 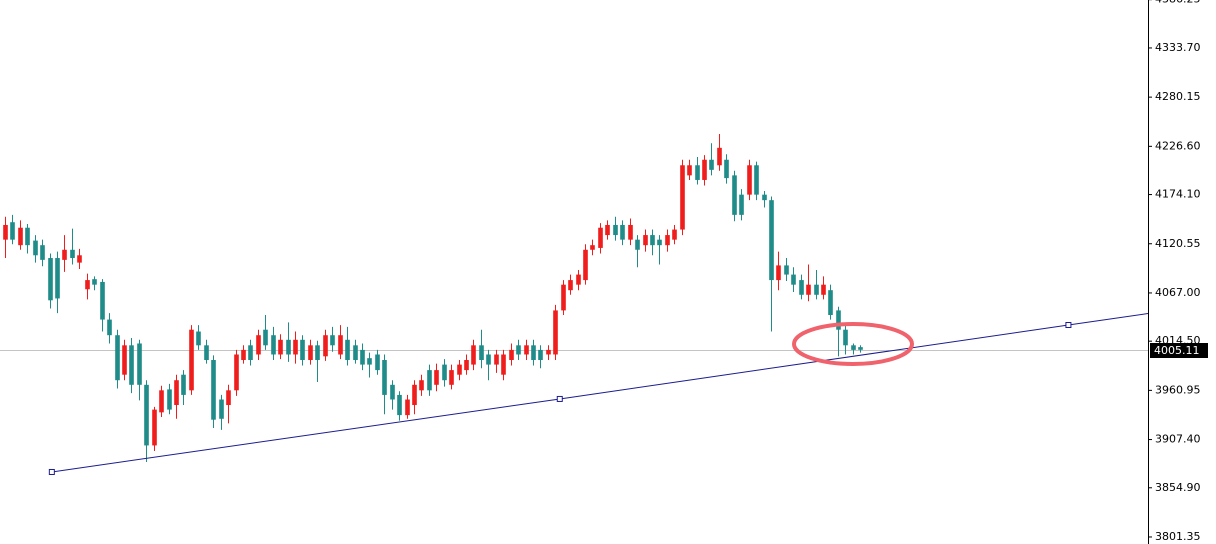 I want to click on y-tick-label: 4226.60, so click(x=1178, y=145).